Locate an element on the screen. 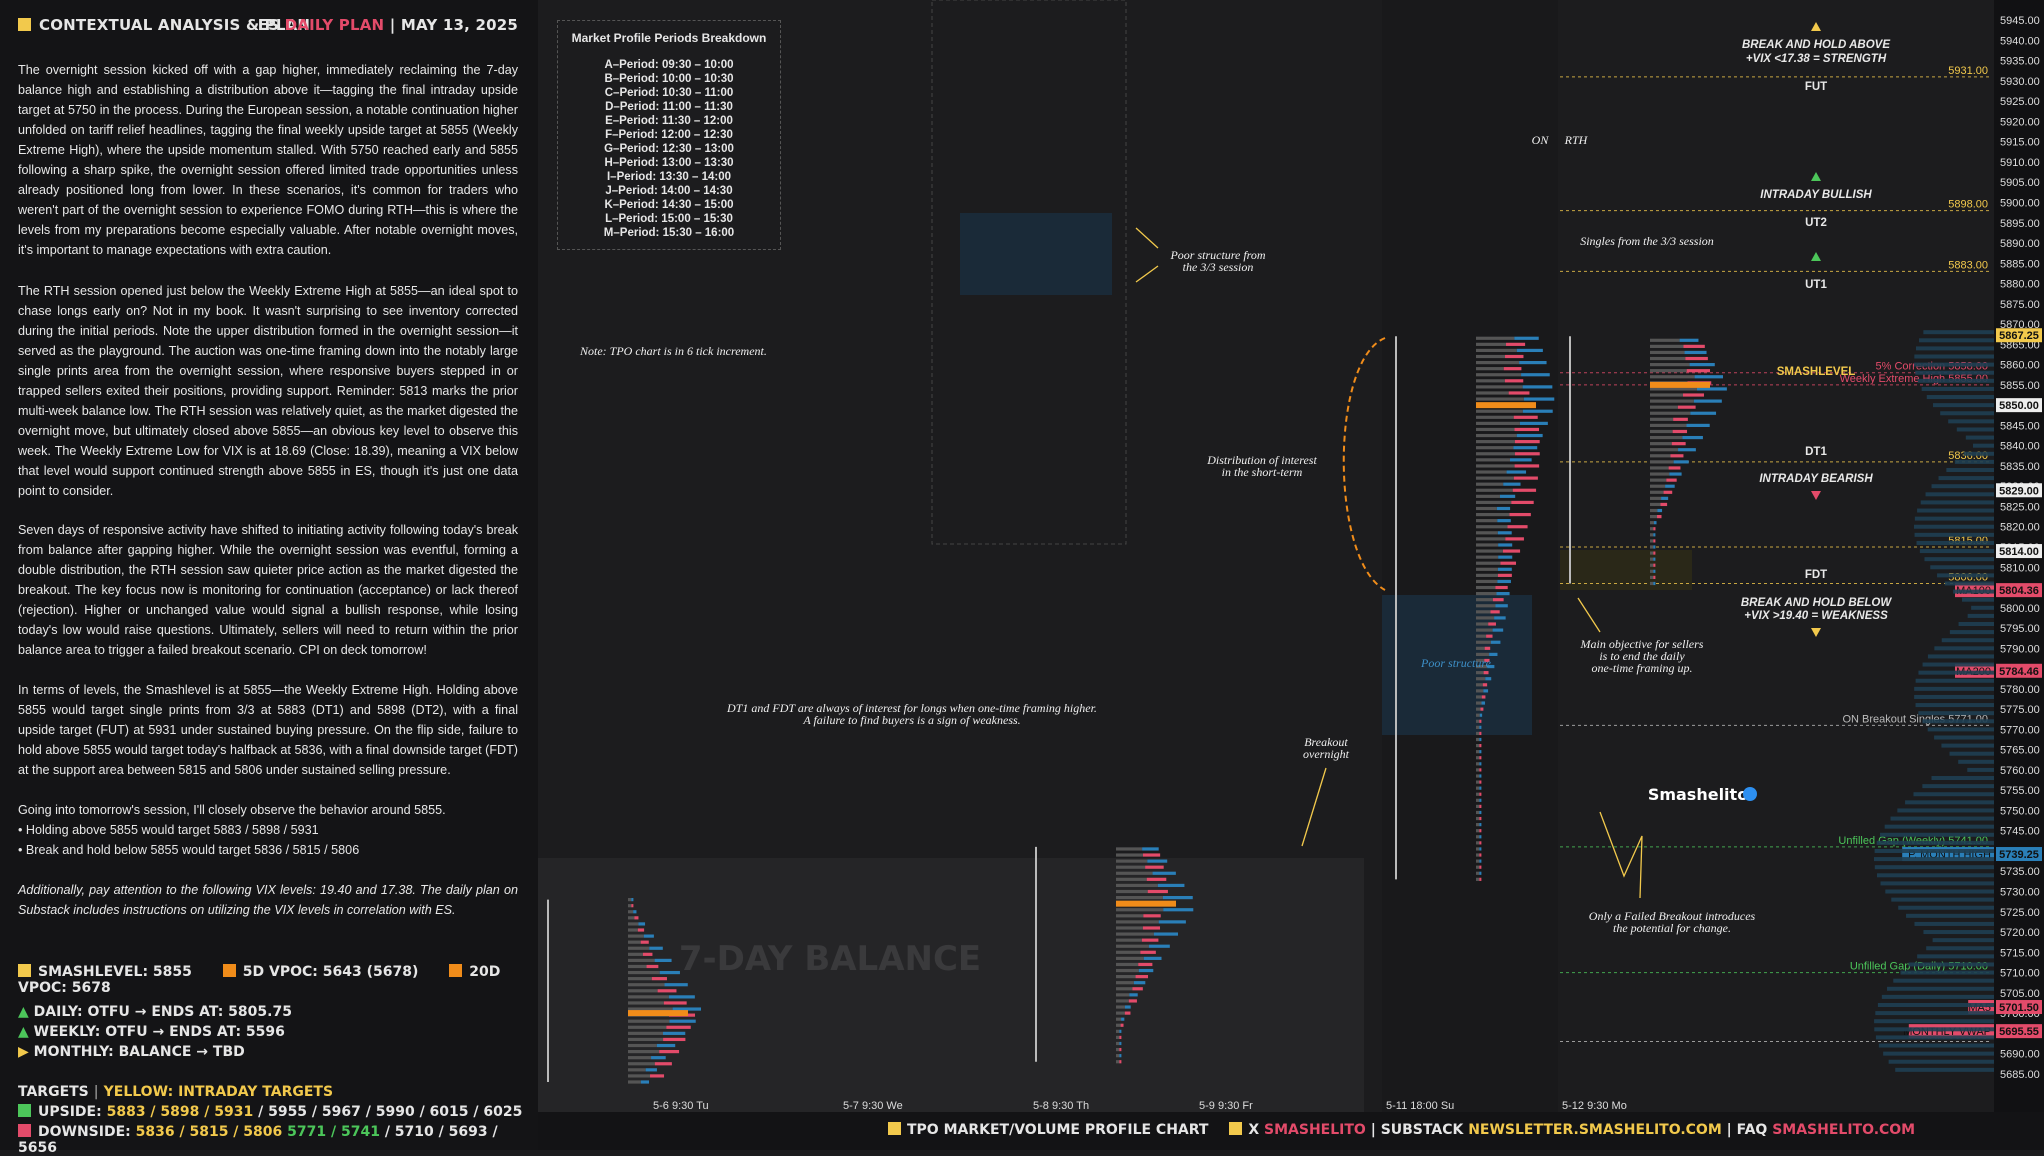 The image size is (2044, 1156). down-arrow-icon is located at coordinates (1816, 632).